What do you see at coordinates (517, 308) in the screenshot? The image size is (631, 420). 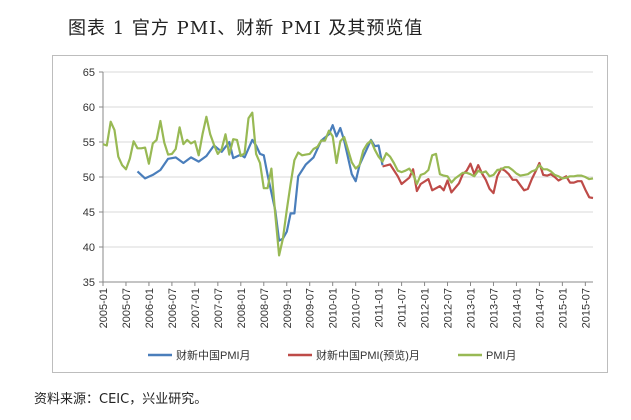 I see `x-tick-label: 2014-01` at bounding box center [517, 308].